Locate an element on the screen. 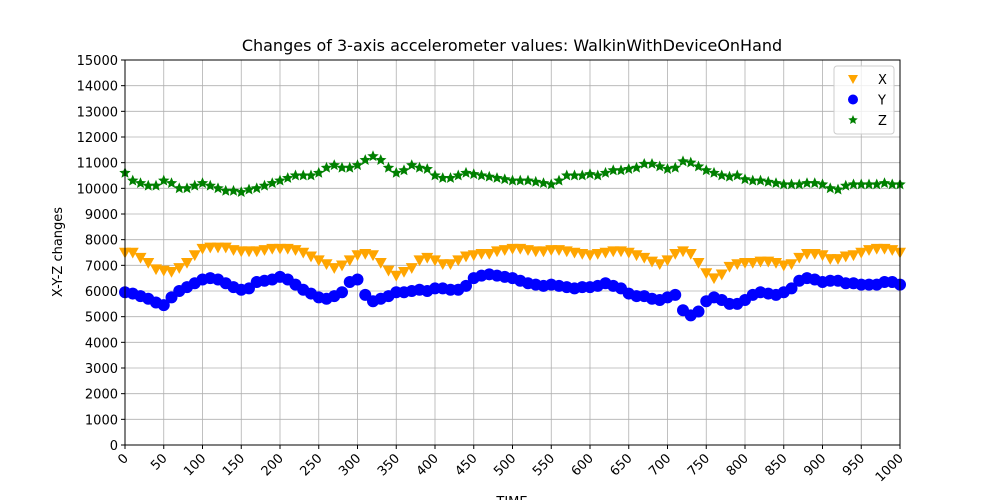 The width and height of the screenshot is (1000, 500). x-tick-label: 250 is located at coordinates (311, 465).